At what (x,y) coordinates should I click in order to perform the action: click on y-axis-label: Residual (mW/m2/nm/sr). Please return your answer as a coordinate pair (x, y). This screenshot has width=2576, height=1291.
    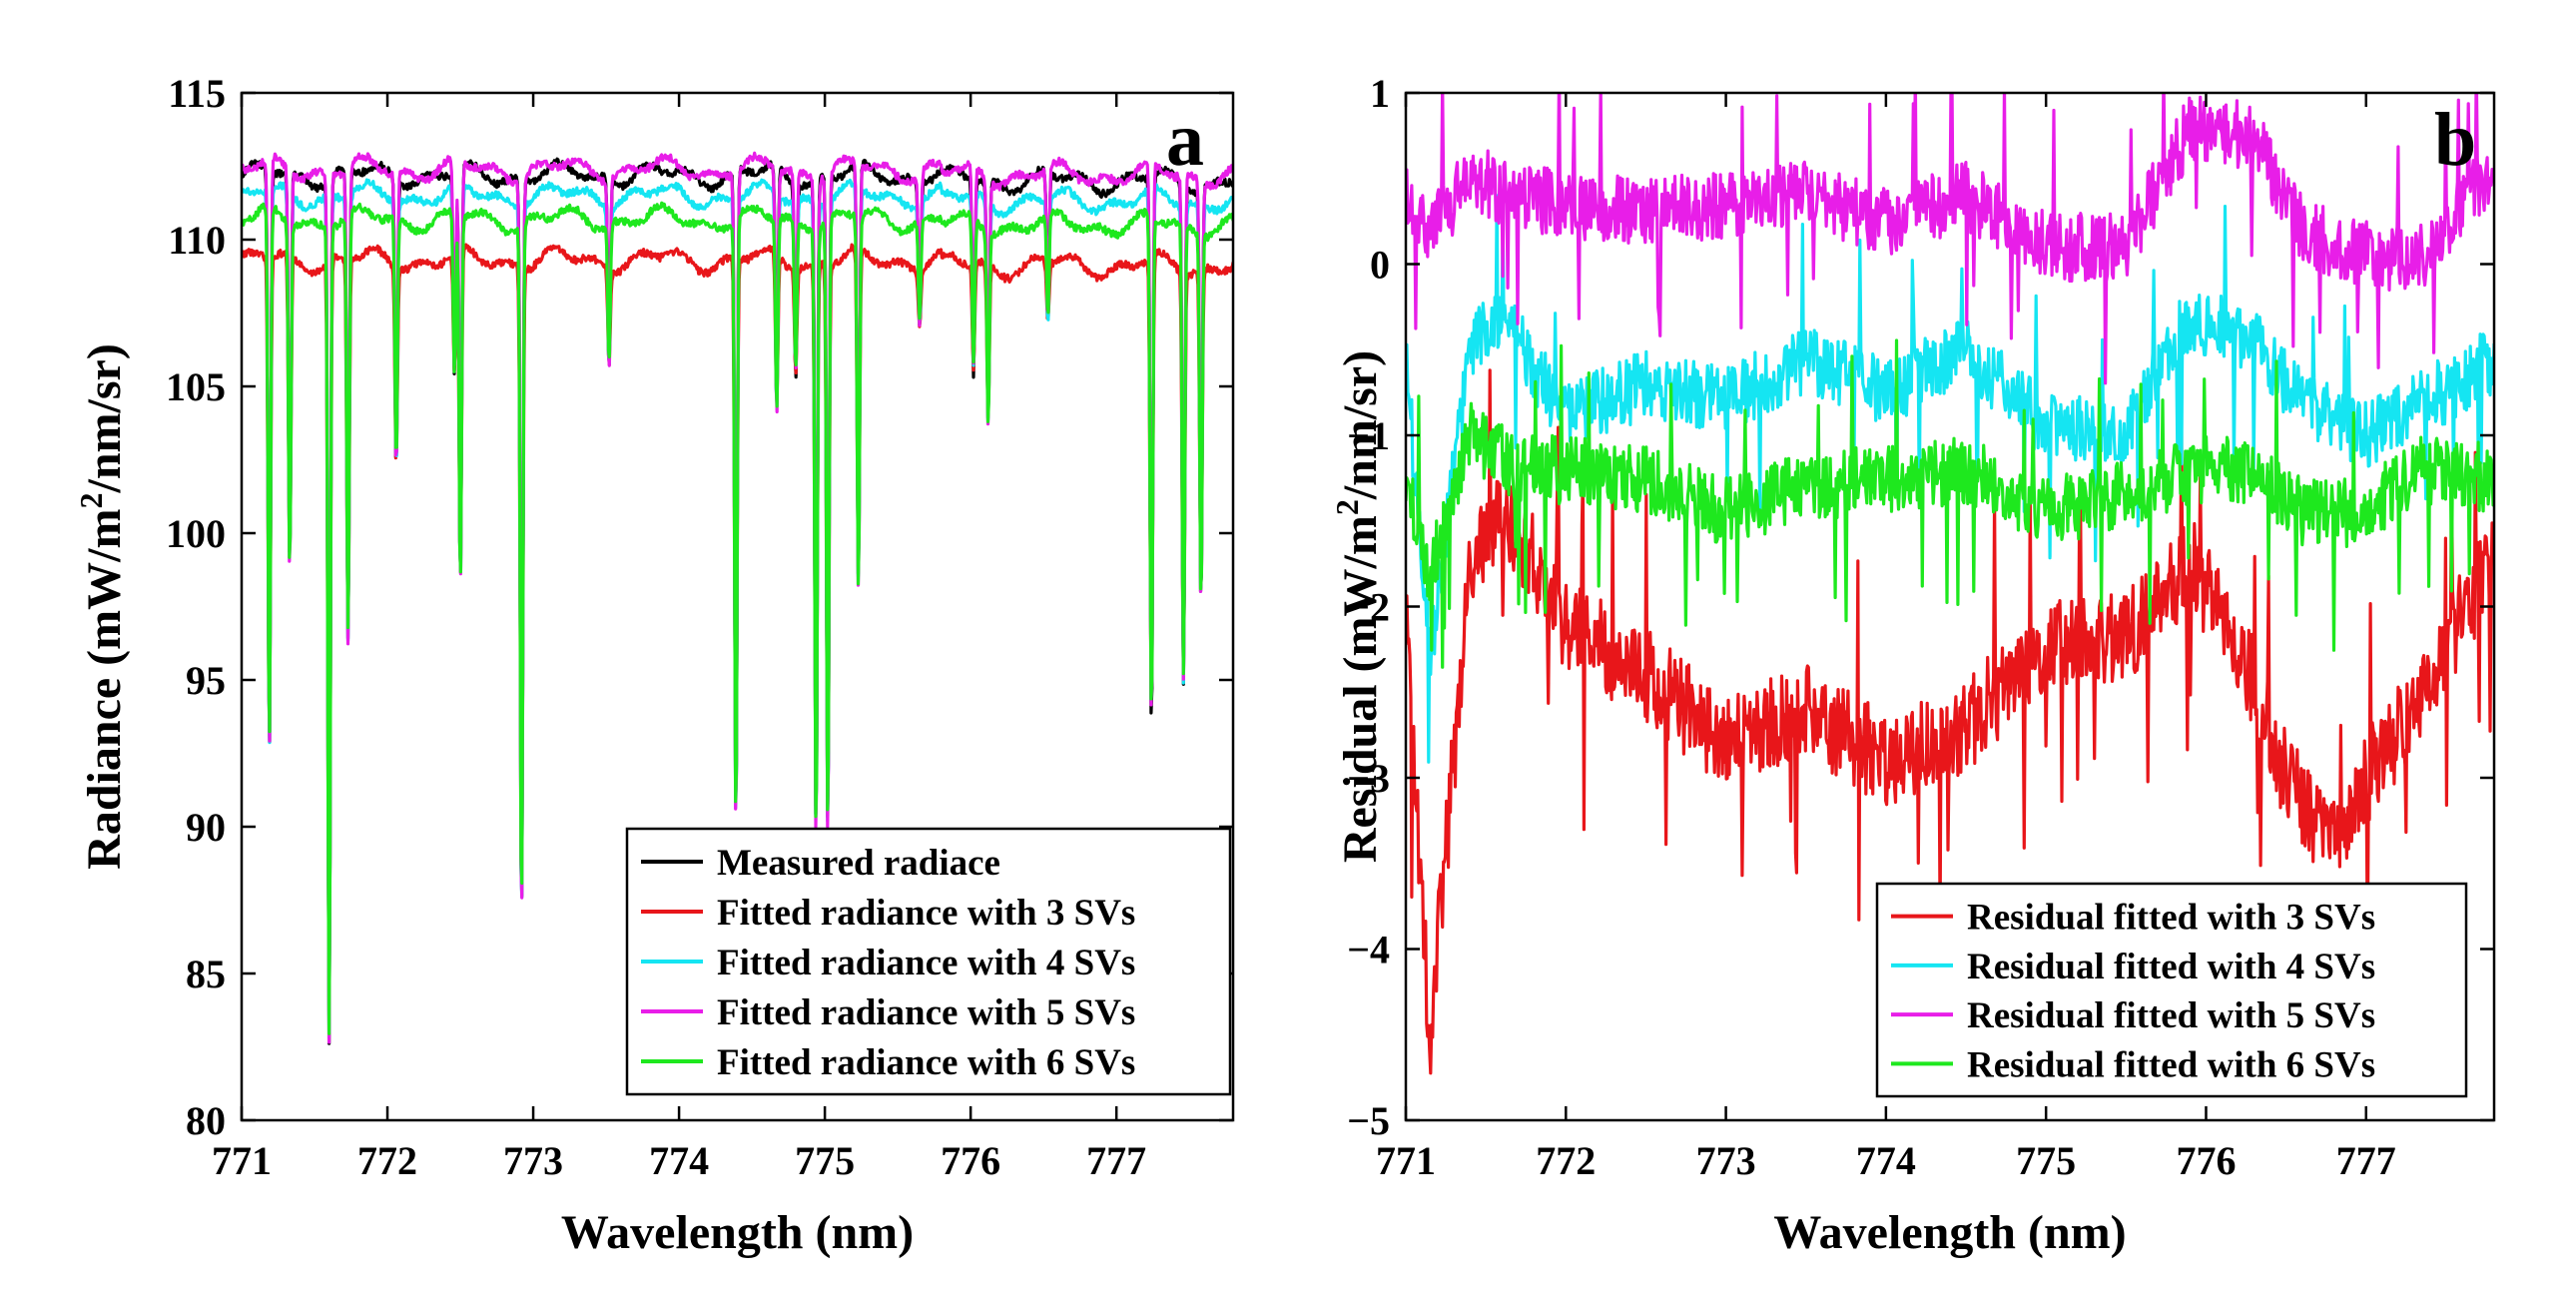
    Looking at the image, I should click on (1358, 606).